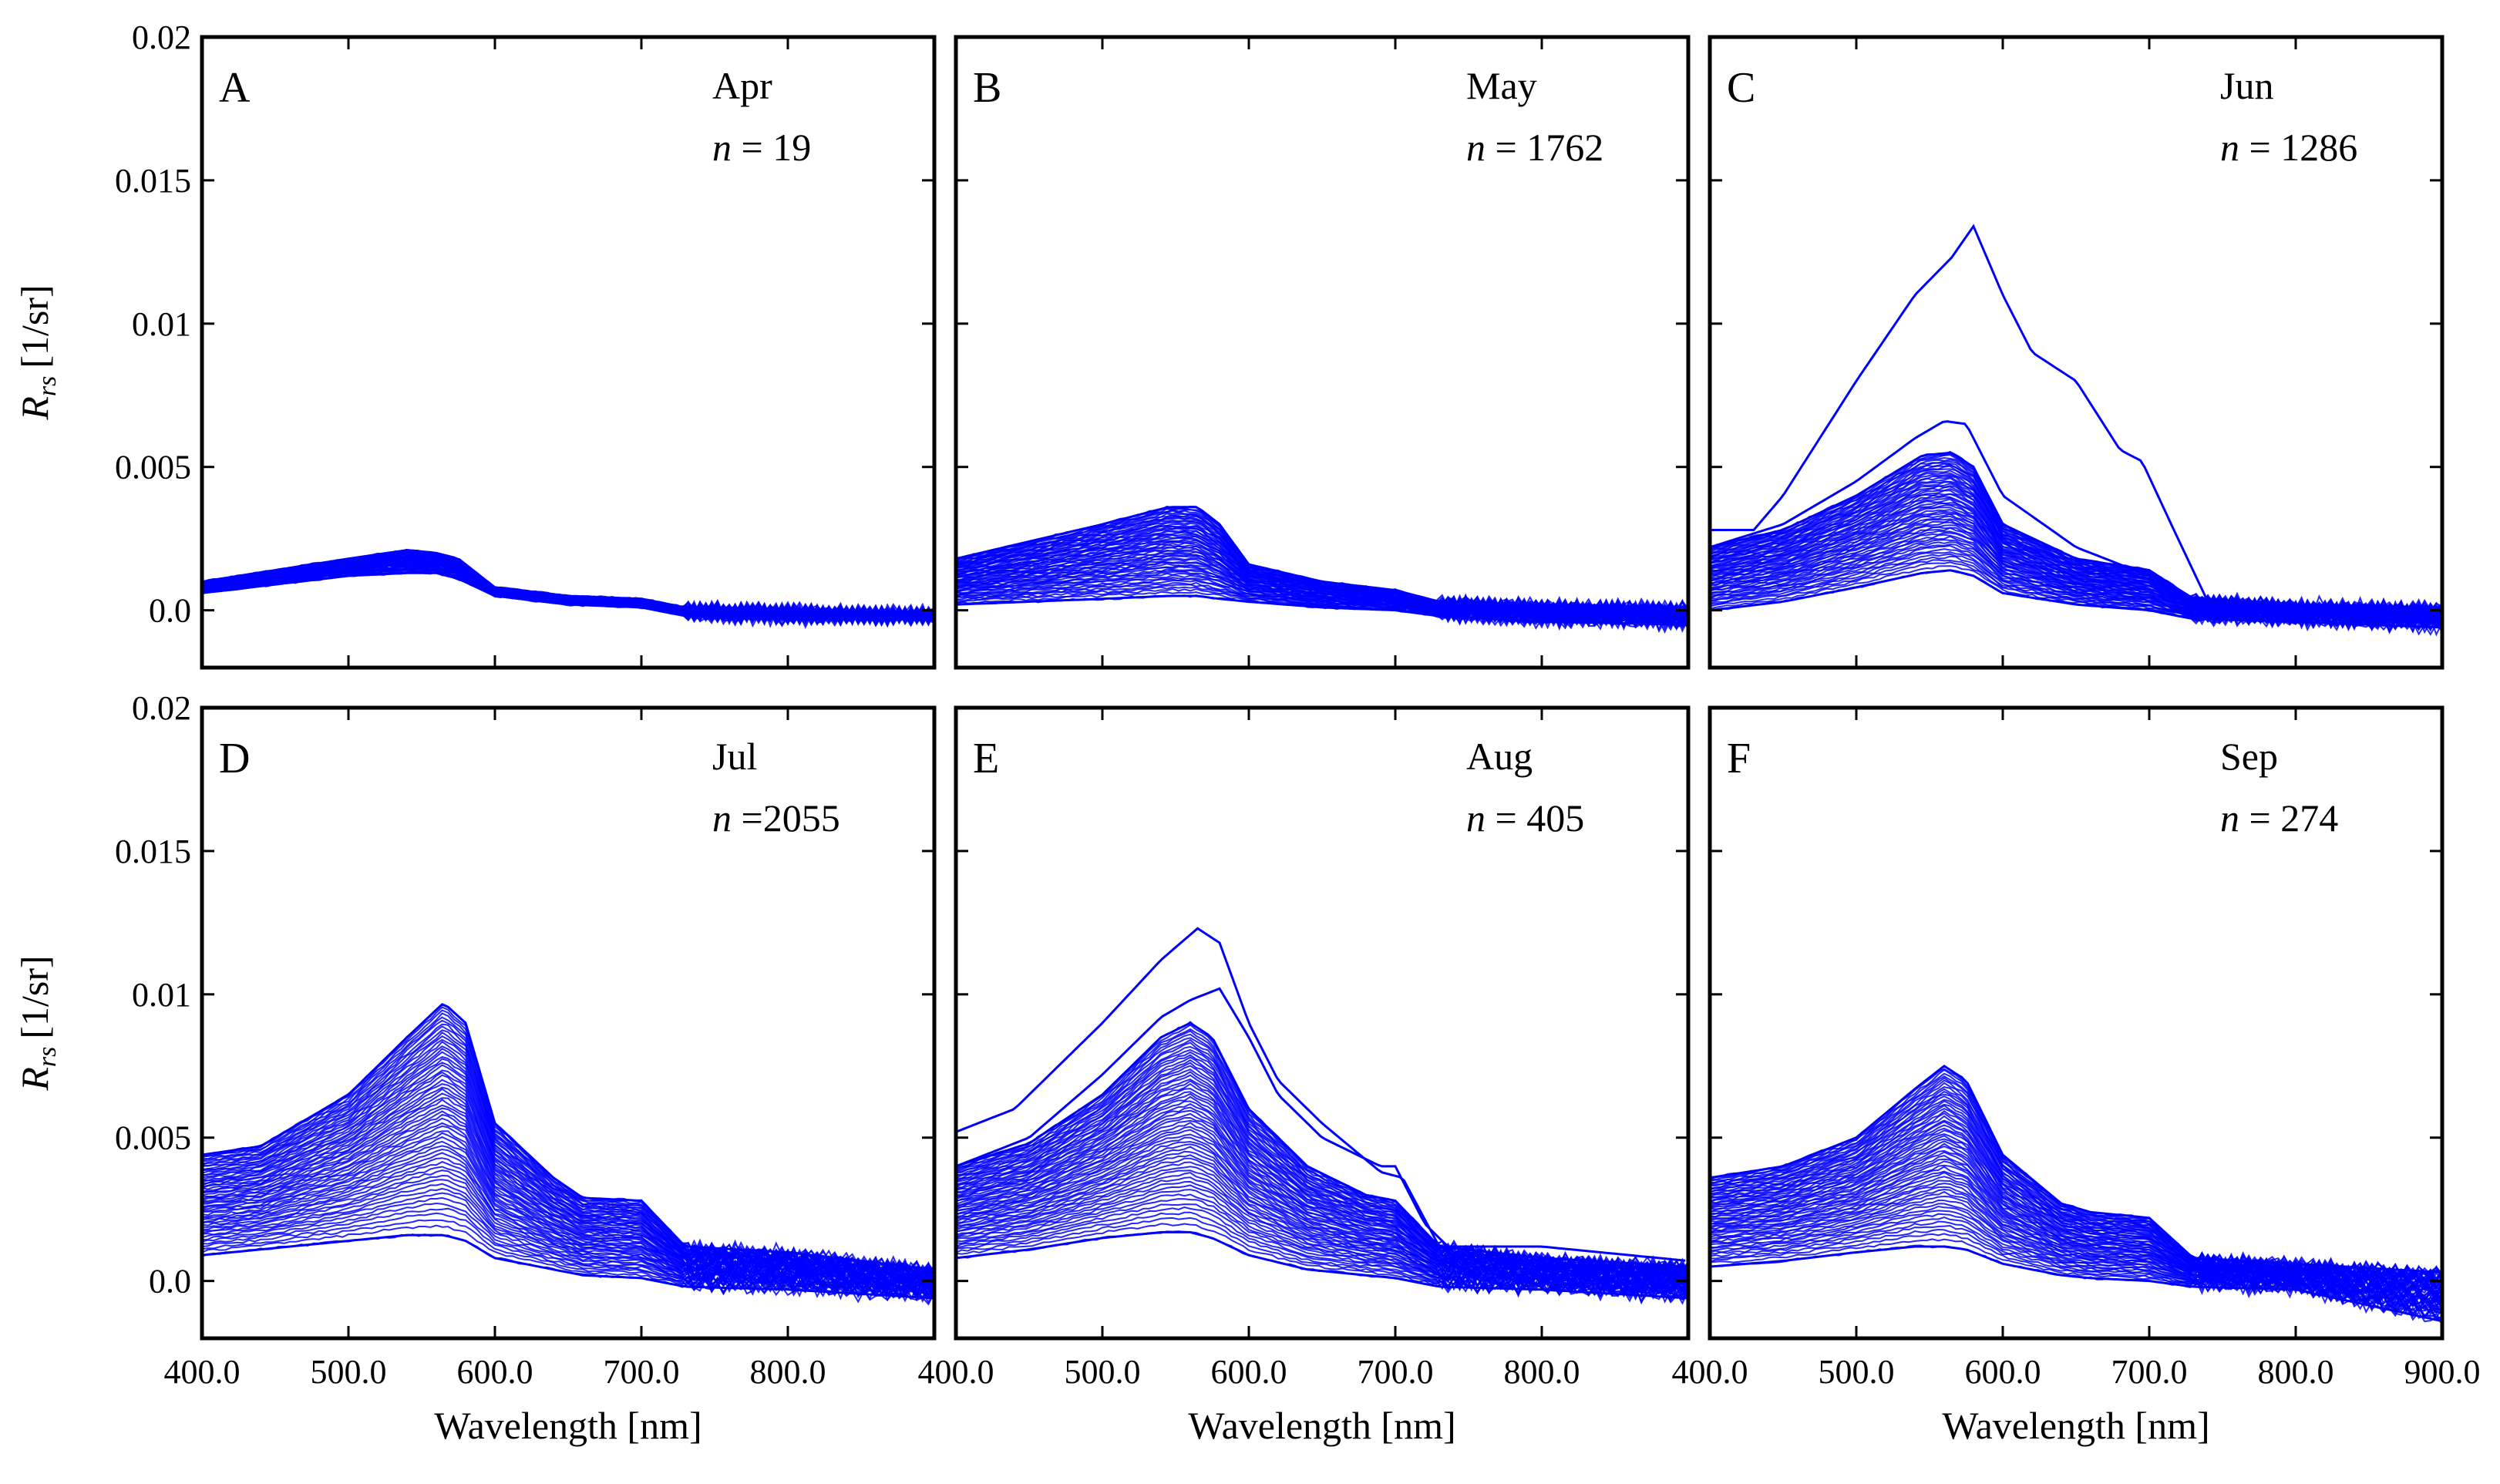  Describe the element at coordinates (2288, 147) in the screenshot. I see `panel-sample-count: n = 1286` at that location.